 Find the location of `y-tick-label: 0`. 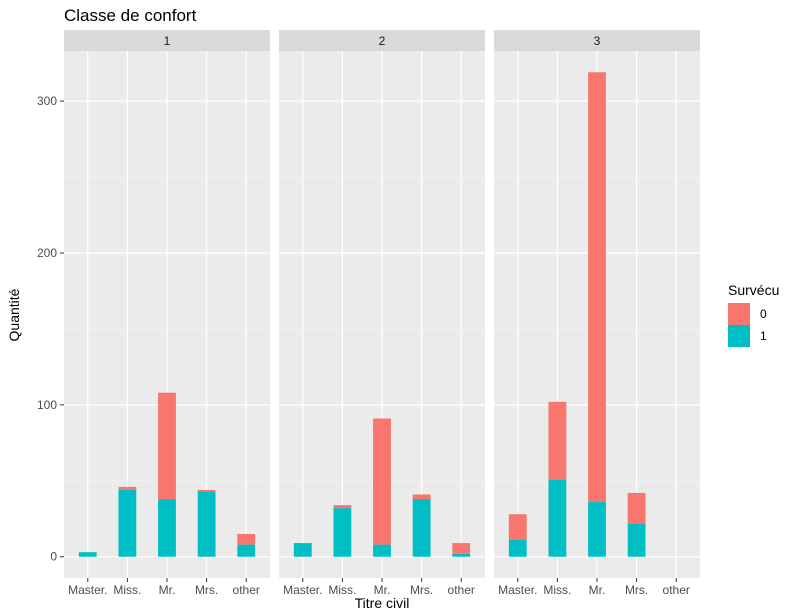

y-tick-label: 0 is located at coordinates (53, 557).